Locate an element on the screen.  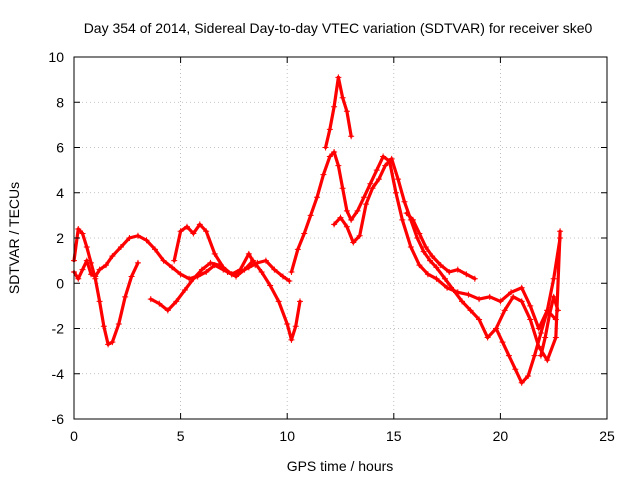
y-axis-label: SDTVAR / TECUs is located at coordinates (14, 238).